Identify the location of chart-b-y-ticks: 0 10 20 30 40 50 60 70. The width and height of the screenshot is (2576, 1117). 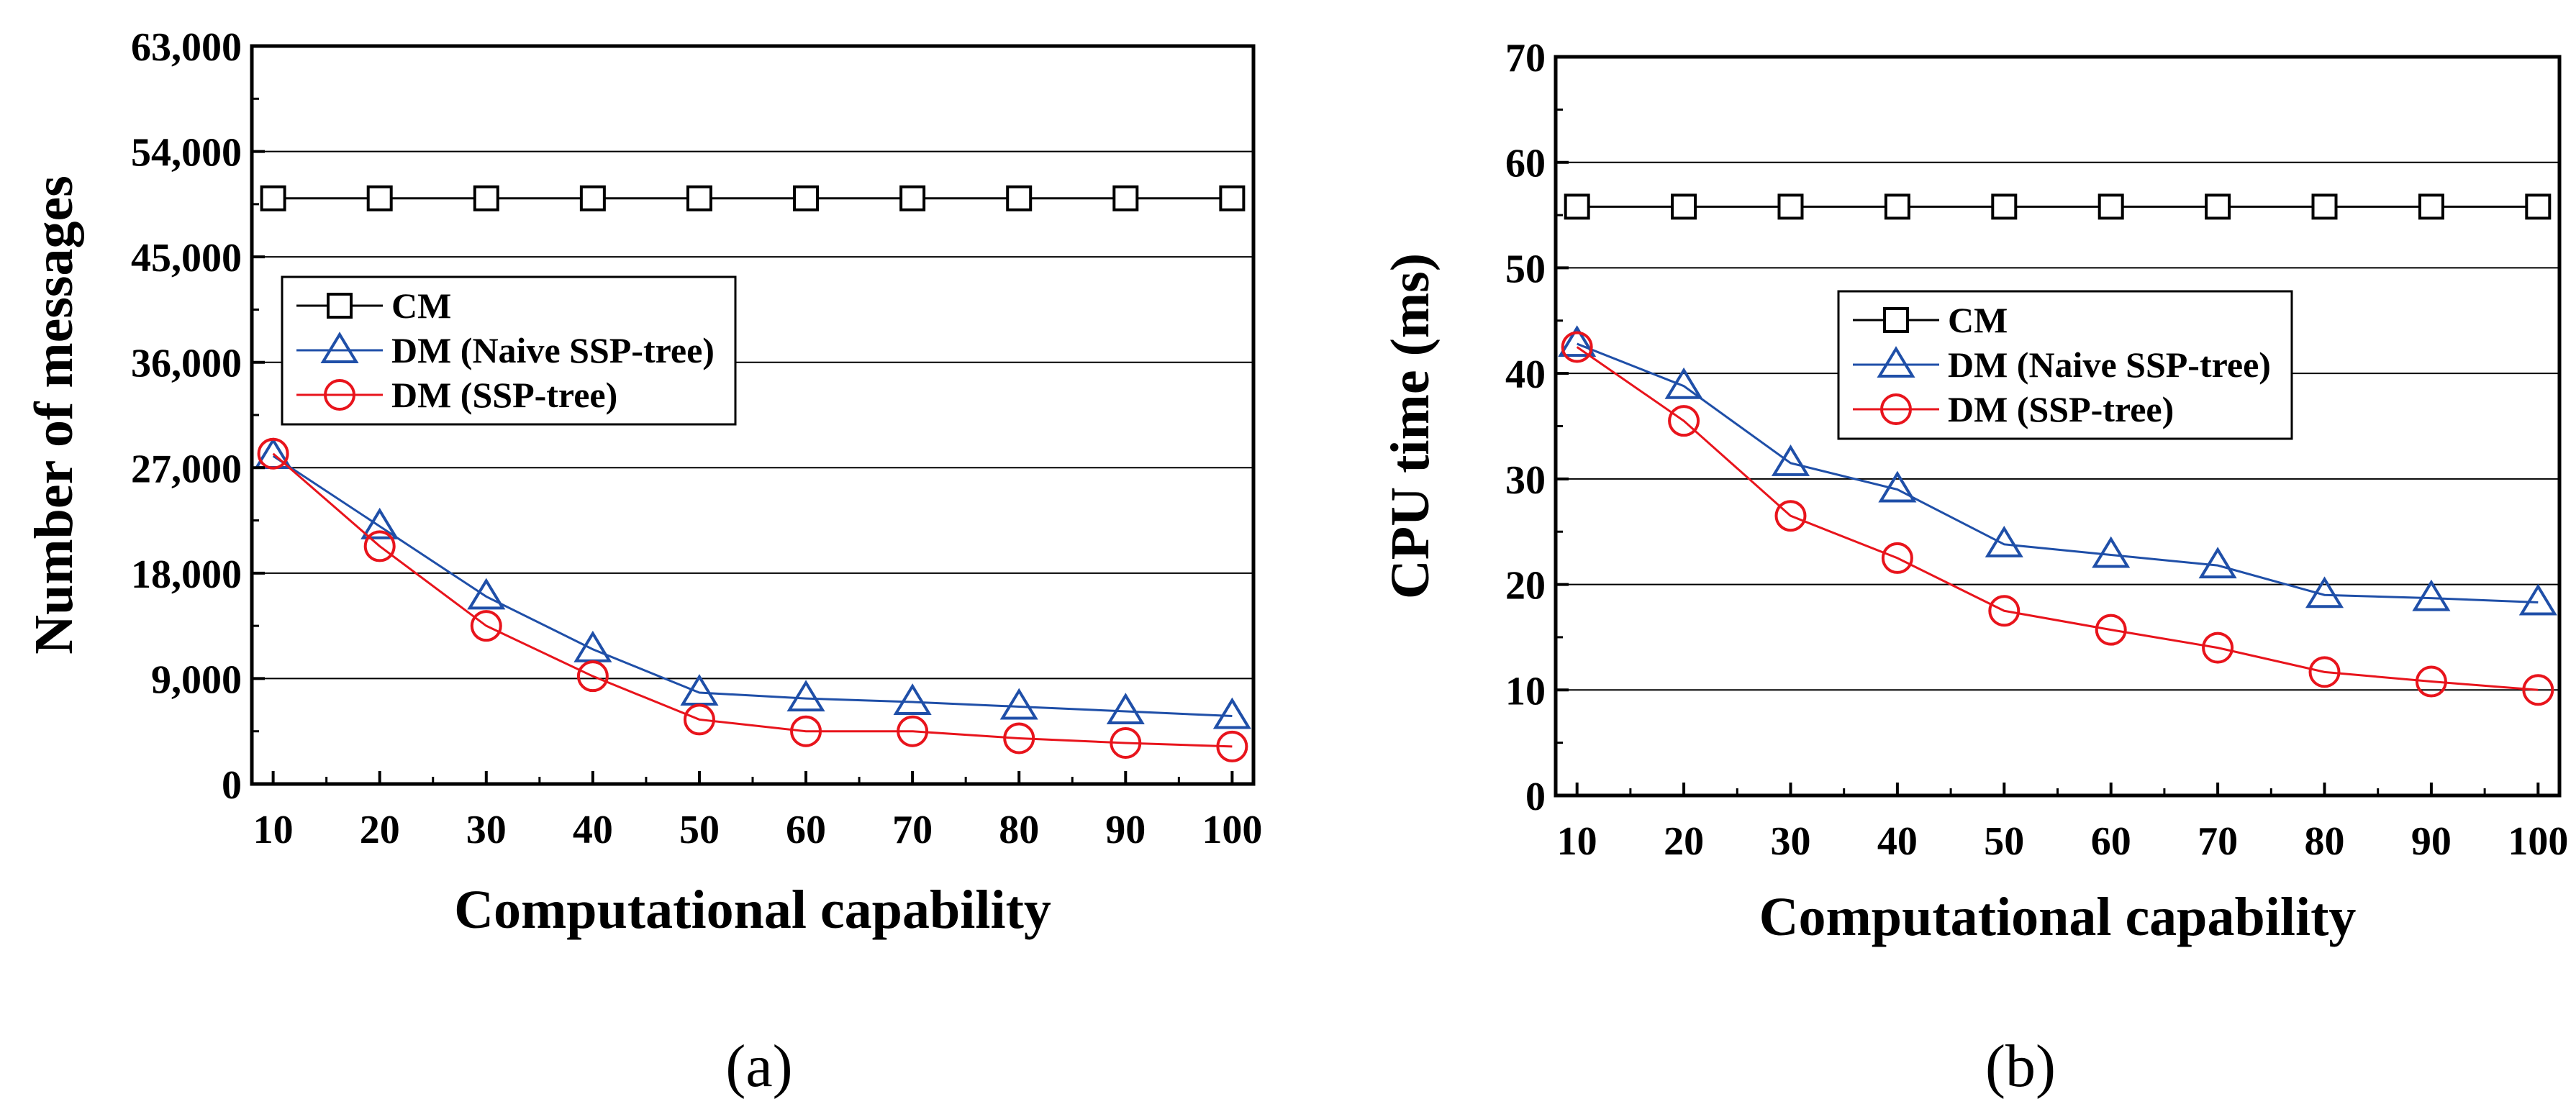
(1537, 428).